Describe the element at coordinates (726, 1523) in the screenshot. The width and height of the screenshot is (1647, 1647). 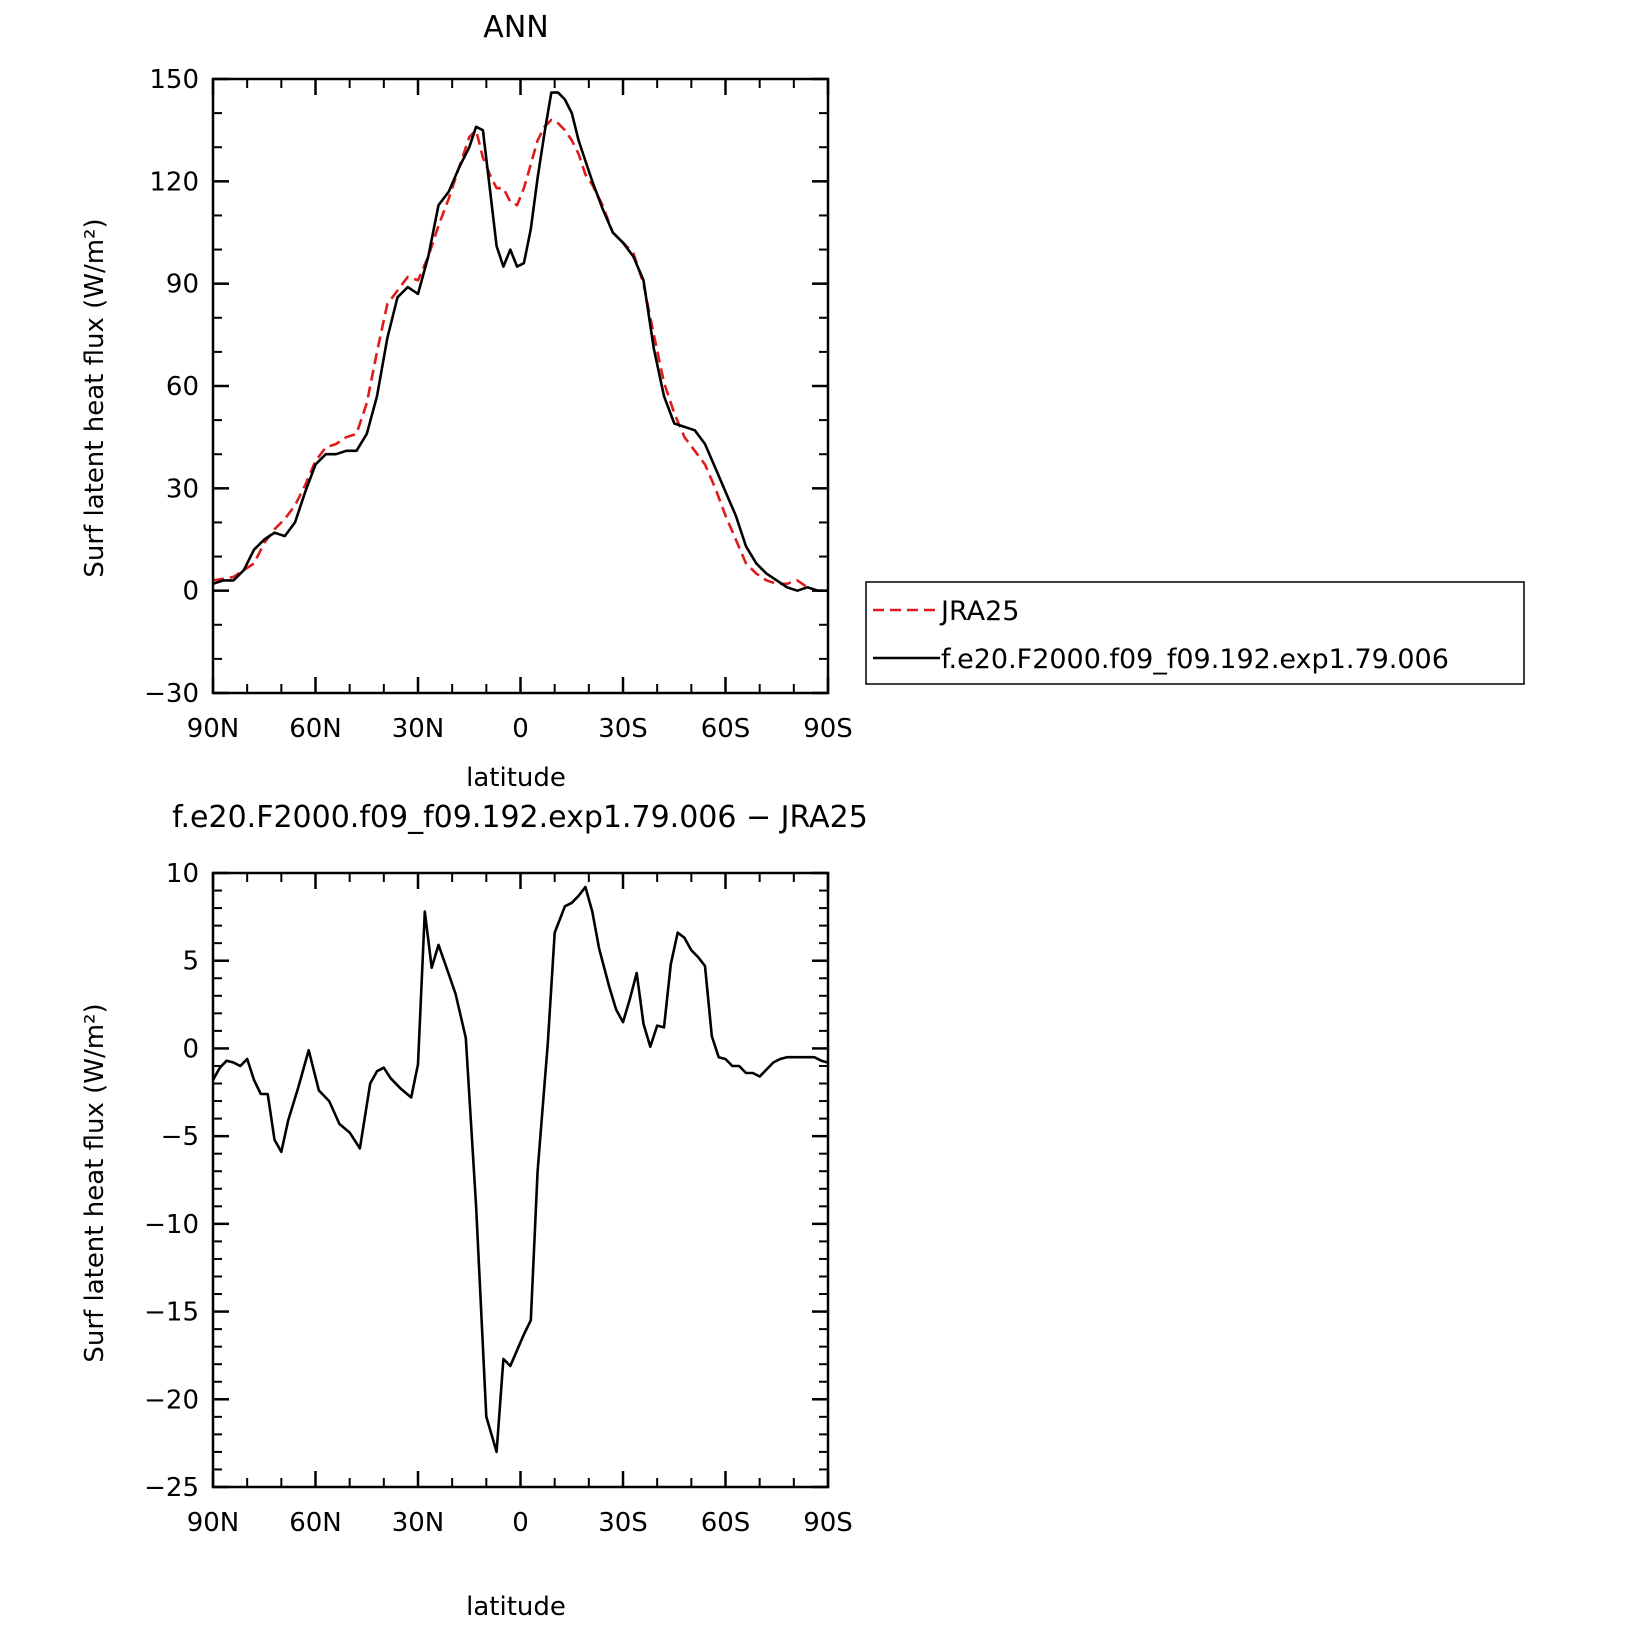
I see `bottom-chart-xtick-label: 60S` at that location.